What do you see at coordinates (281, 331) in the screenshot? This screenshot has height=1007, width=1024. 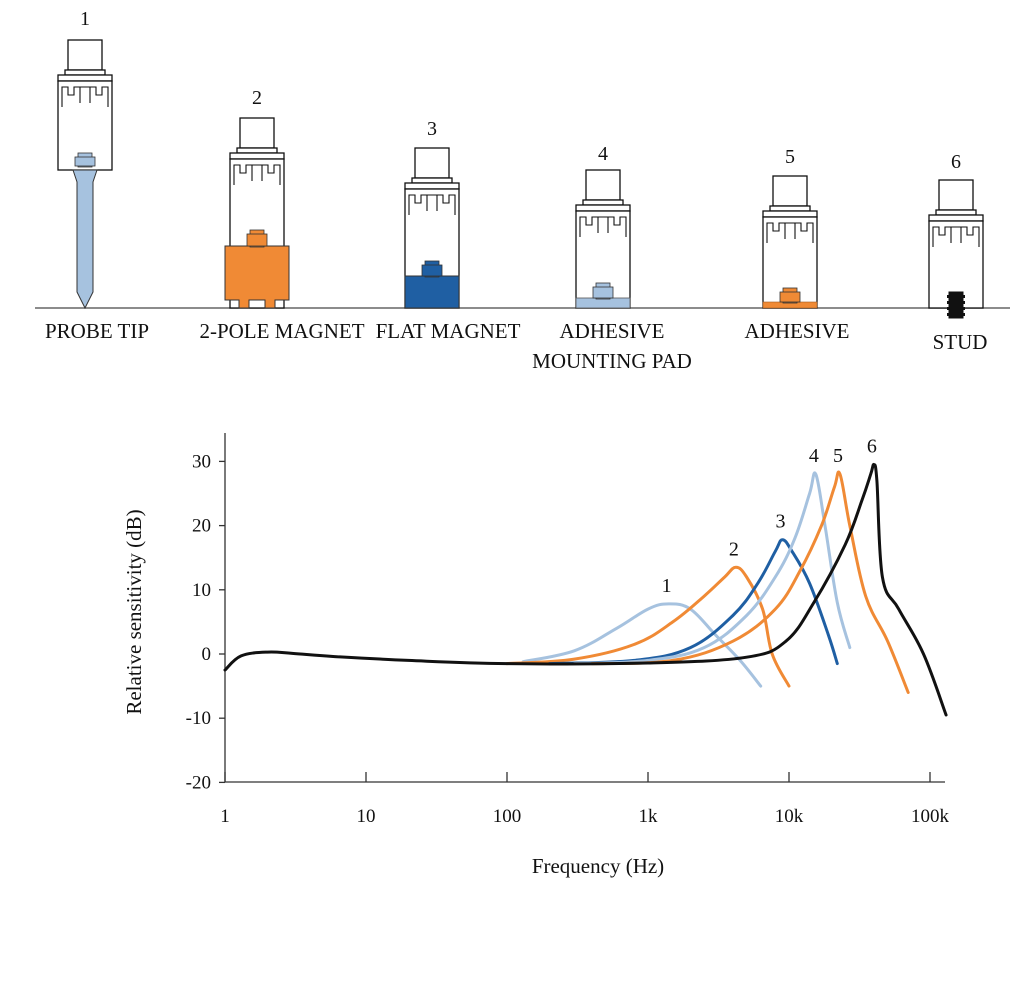 I see `mount-label: 2-POLE MAGNET` at bounding box center [281, 331].